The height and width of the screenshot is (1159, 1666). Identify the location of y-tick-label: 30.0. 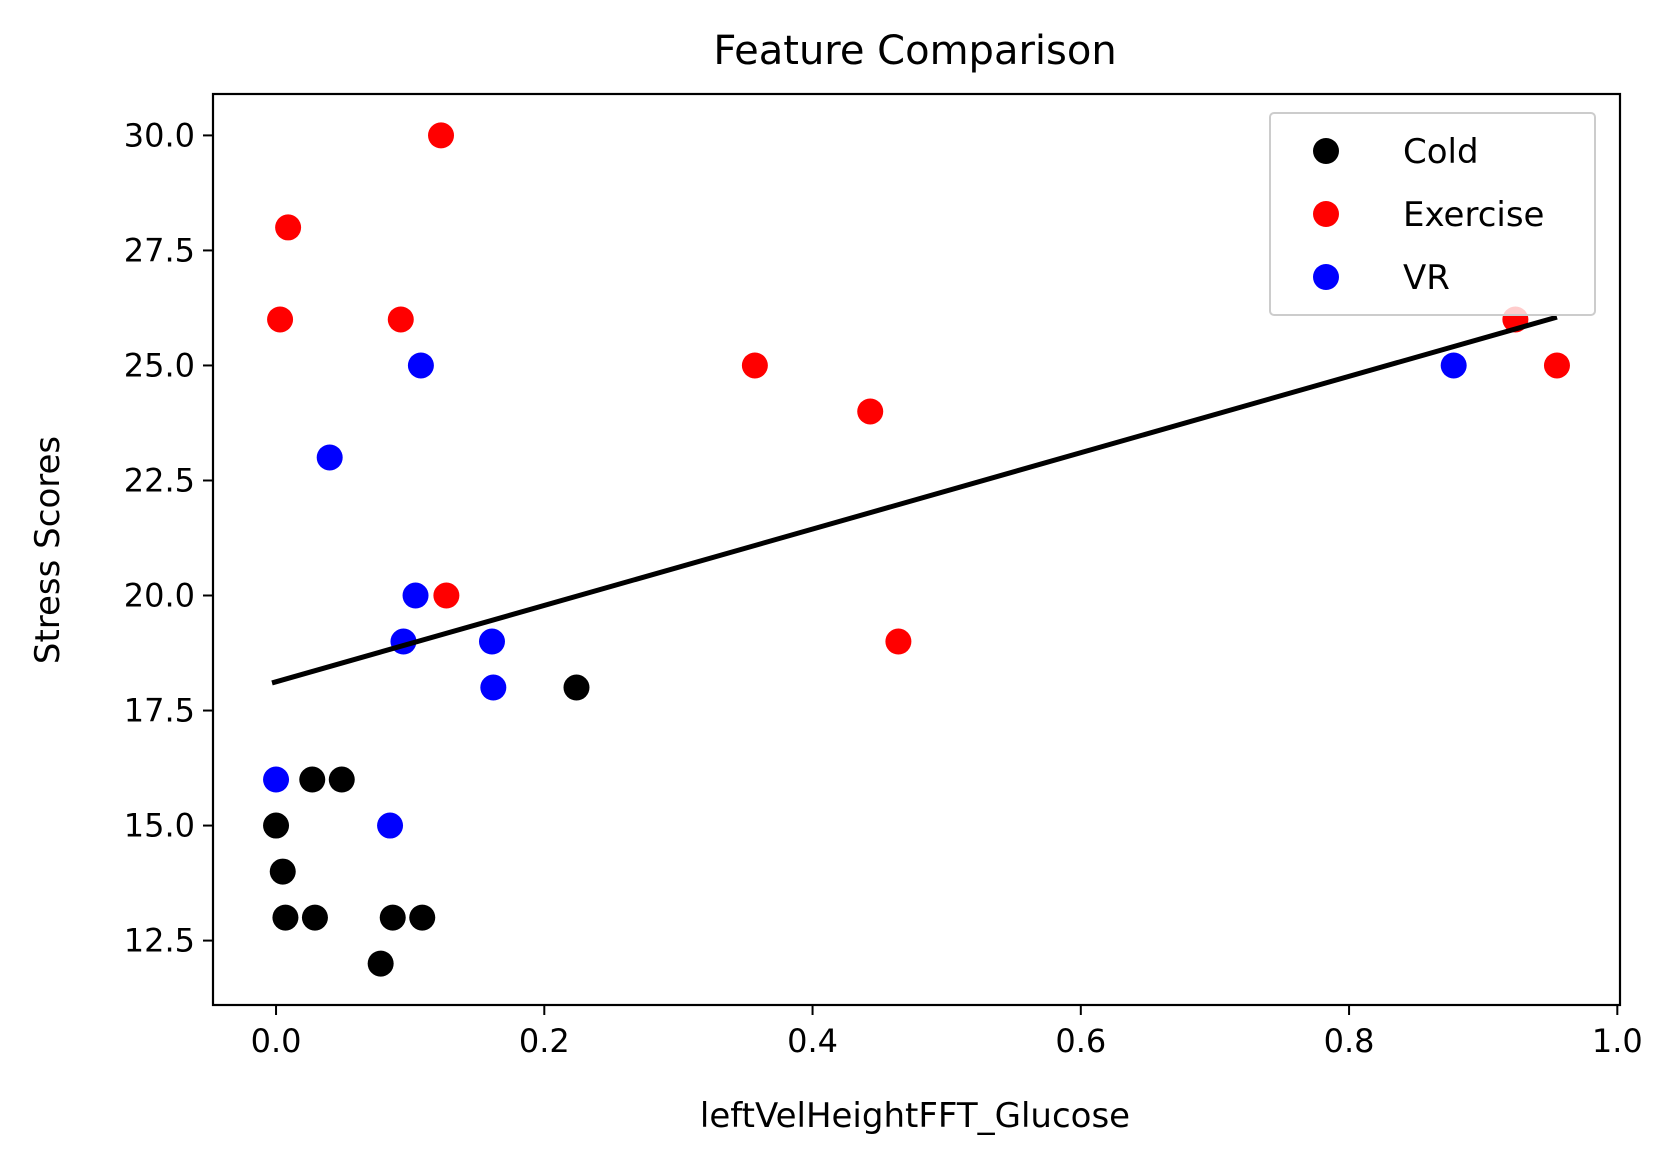
(159, 135).